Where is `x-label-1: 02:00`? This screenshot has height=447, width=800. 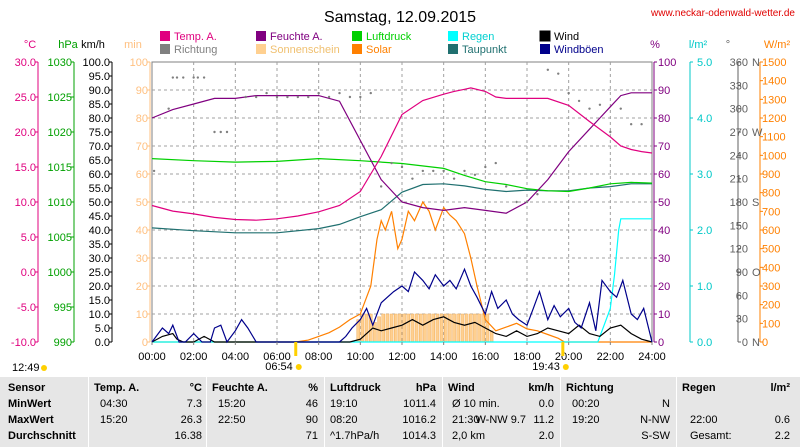 x-label-1: 02:00 is located at coordinates (194, 357).